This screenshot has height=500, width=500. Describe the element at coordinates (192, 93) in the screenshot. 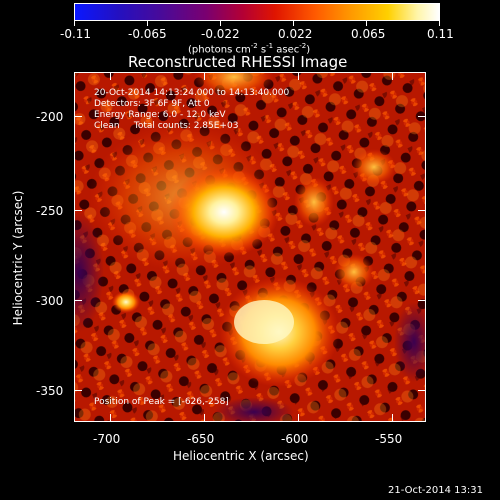

I see `observation-time: 20-Oct-2014 14:13:24.000 to 14:13:40.000` at that location.